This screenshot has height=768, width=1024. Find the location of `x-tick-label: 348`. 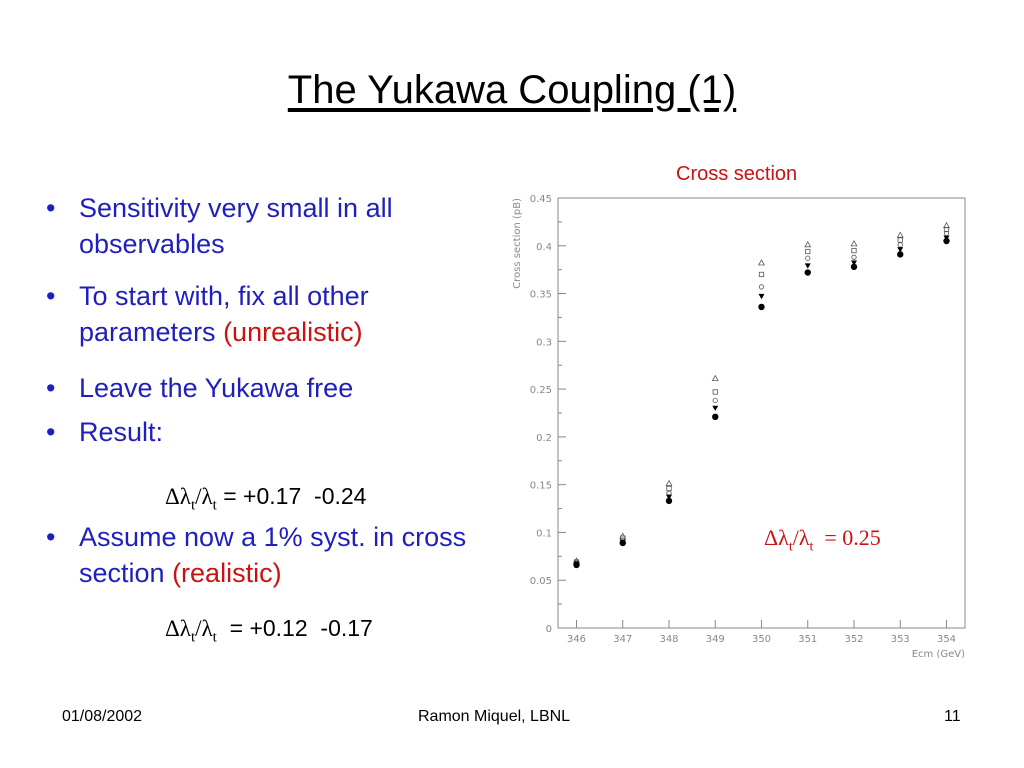

x-tick-label: 348 is located at coordinates (668, 639).